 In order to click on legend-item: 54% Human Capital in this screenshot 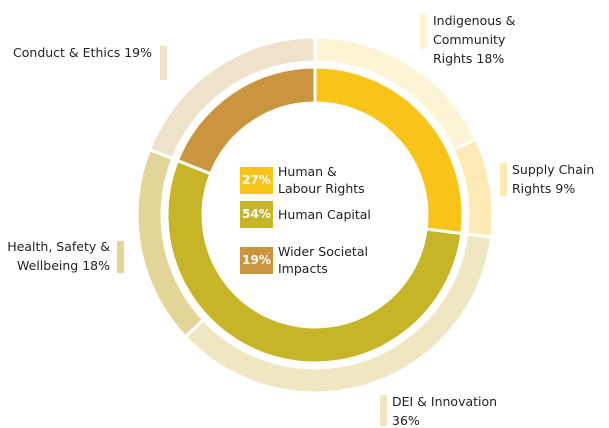, I will do `click(309, 214)`.